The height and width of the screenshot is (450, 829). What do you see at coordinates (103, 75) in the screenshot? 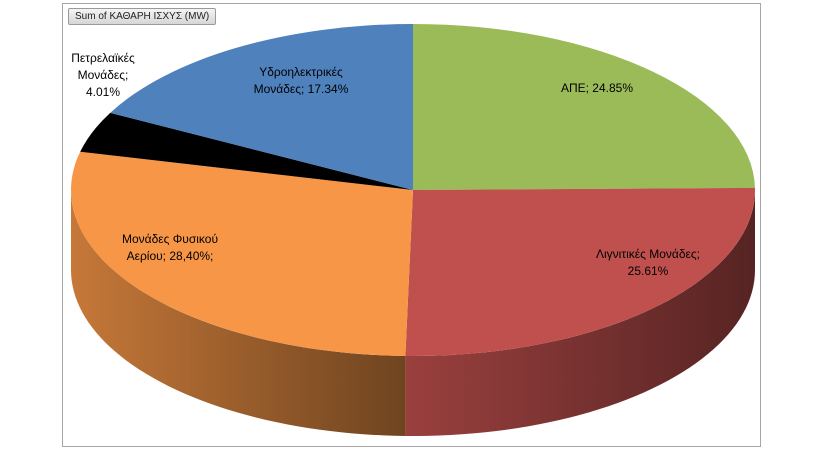
I see `slice-data-label: Πετρελαϊκές Μονάδες; 4.01%` at bounding box center [103, 75].